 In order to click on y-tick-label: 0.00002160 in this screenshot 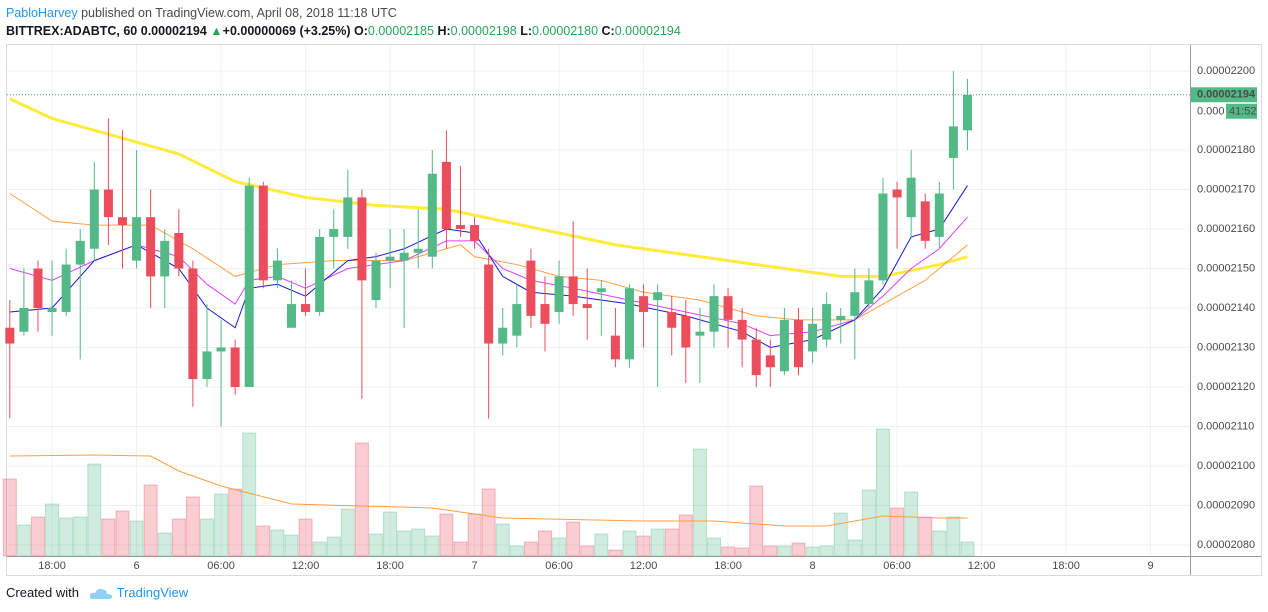, I will do `click(1226, 229)`.